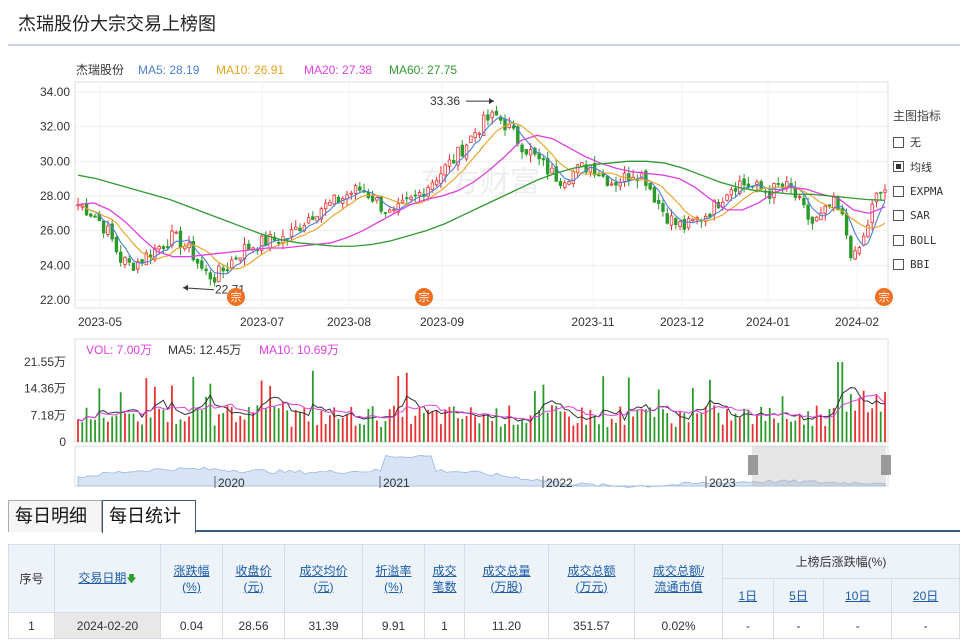 This screenshot has height=641, width=964. I want to click on header-avg: 成交均价 (元), so click(323, 578).